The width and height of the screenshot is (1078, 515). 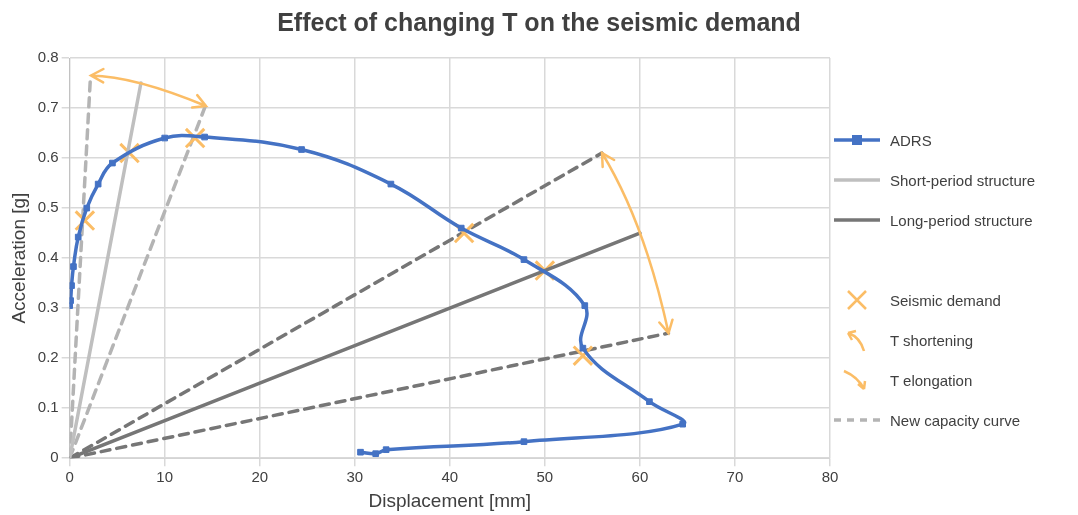 What do you see at coordinates (911, 140) in the screenshot?
I see `legend-label: ADRS` at bounding box center [911, 140].